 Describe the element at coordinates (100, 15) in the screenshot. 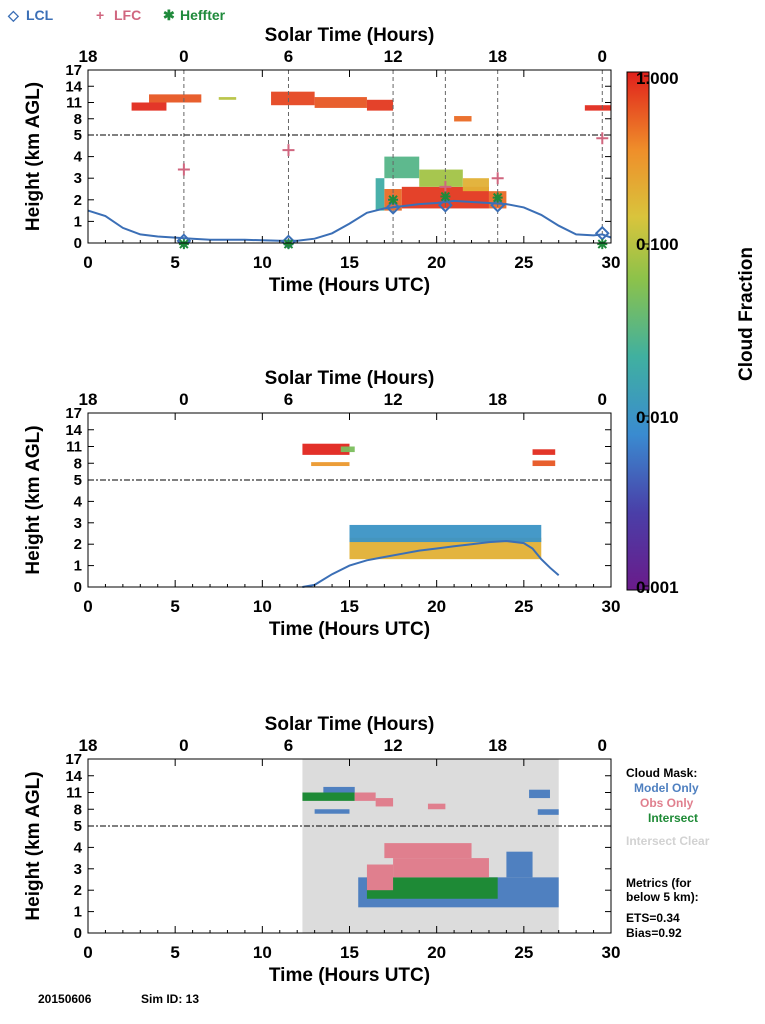

I see `legend-lfc-symbol: +` at that location.